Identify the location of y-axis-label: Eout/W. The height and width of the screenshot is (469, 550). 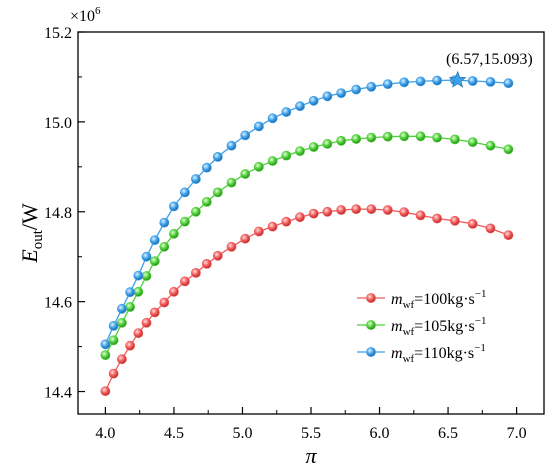
(31, 233).